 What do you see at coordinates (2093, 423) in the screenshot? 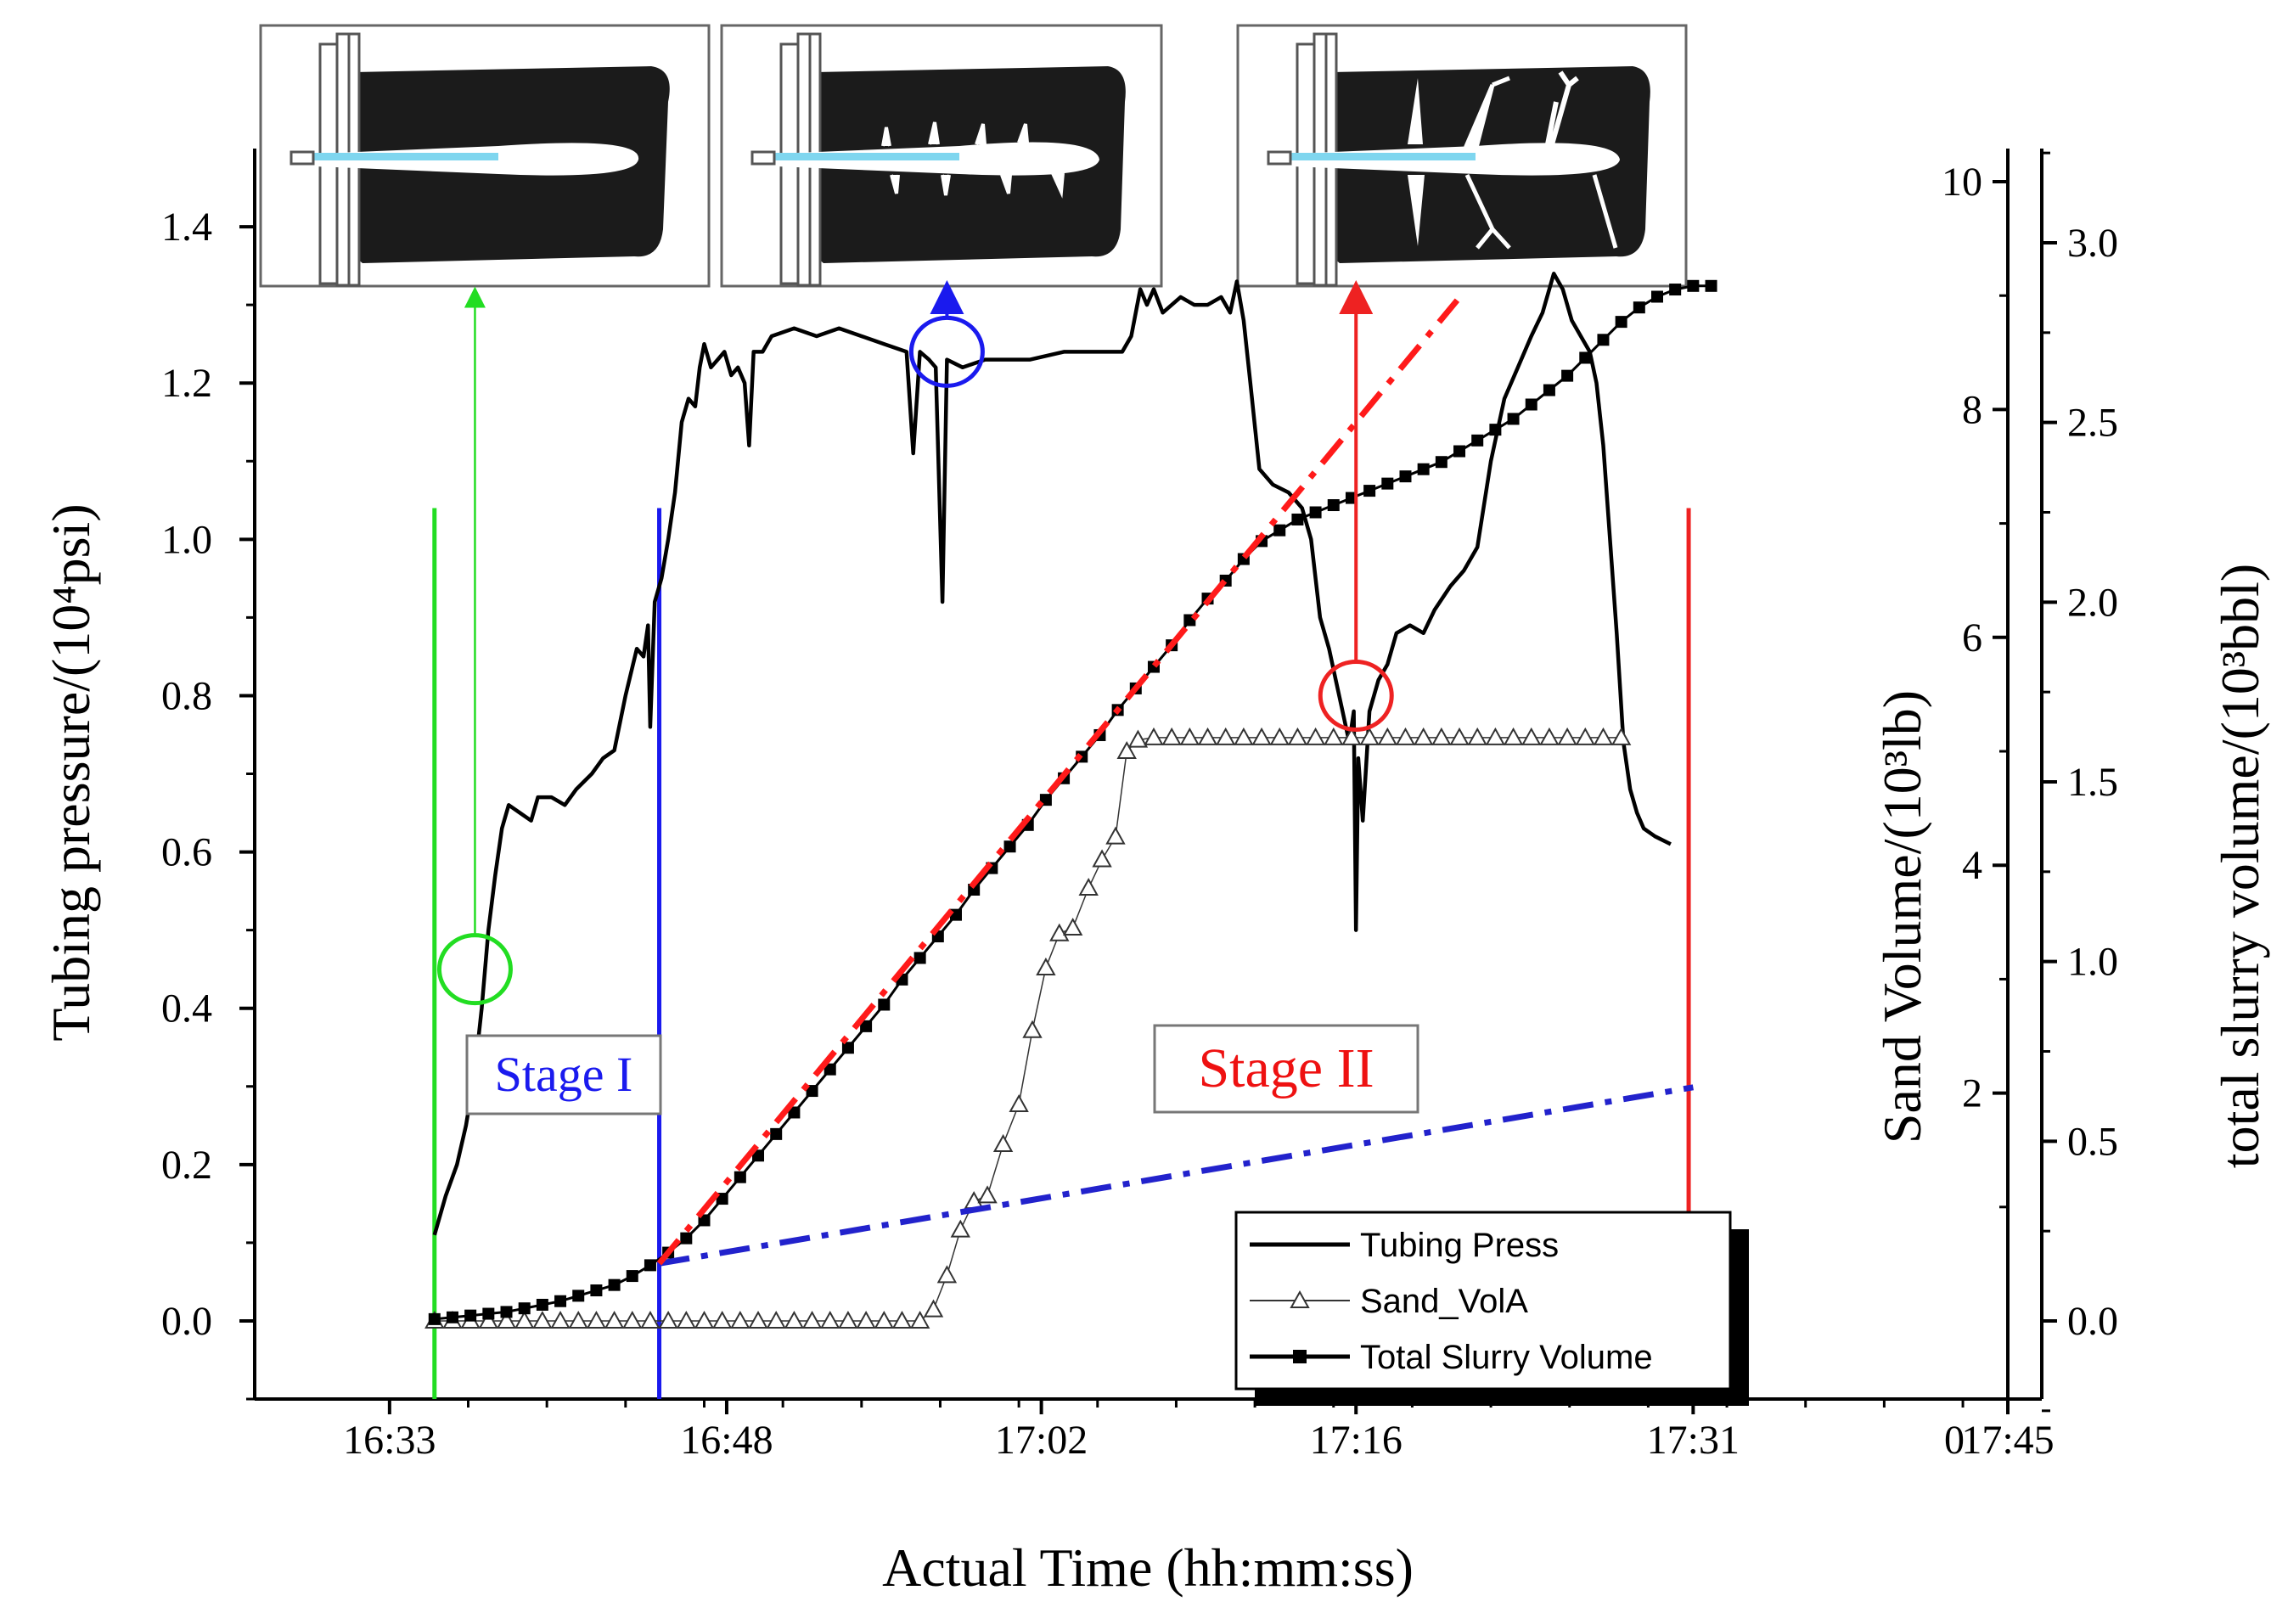
I see `y-slurry-tick-label-5: 2.5` at bounding box center [2093, 423].